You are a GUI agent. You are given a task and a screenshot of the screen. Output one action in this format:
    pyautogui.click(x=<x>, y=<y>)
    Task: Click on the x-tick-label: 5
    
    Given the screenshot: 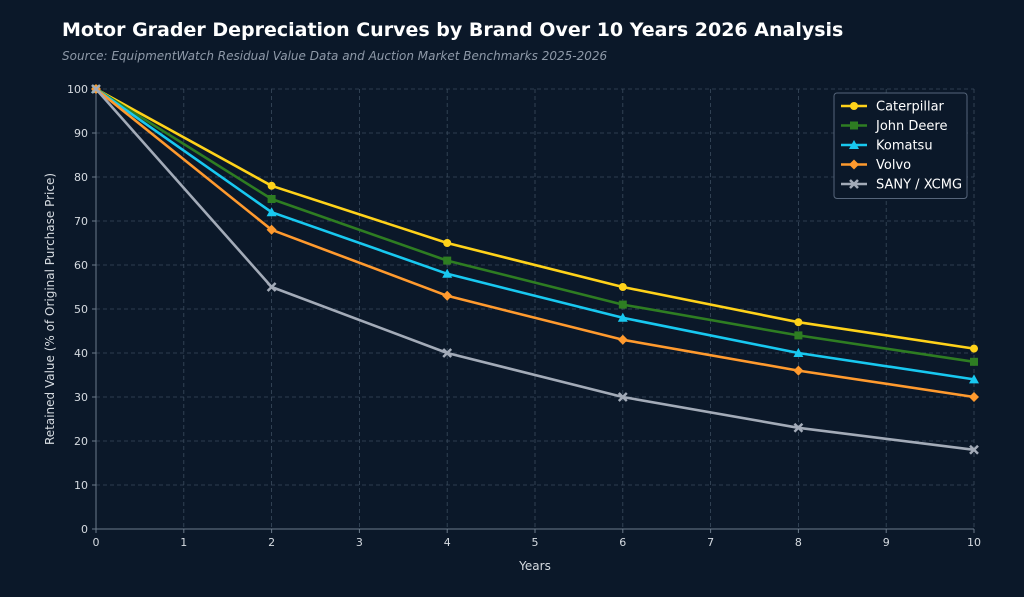 What is the action you would take?
    pyautogui.click(x=535, y=542)
    